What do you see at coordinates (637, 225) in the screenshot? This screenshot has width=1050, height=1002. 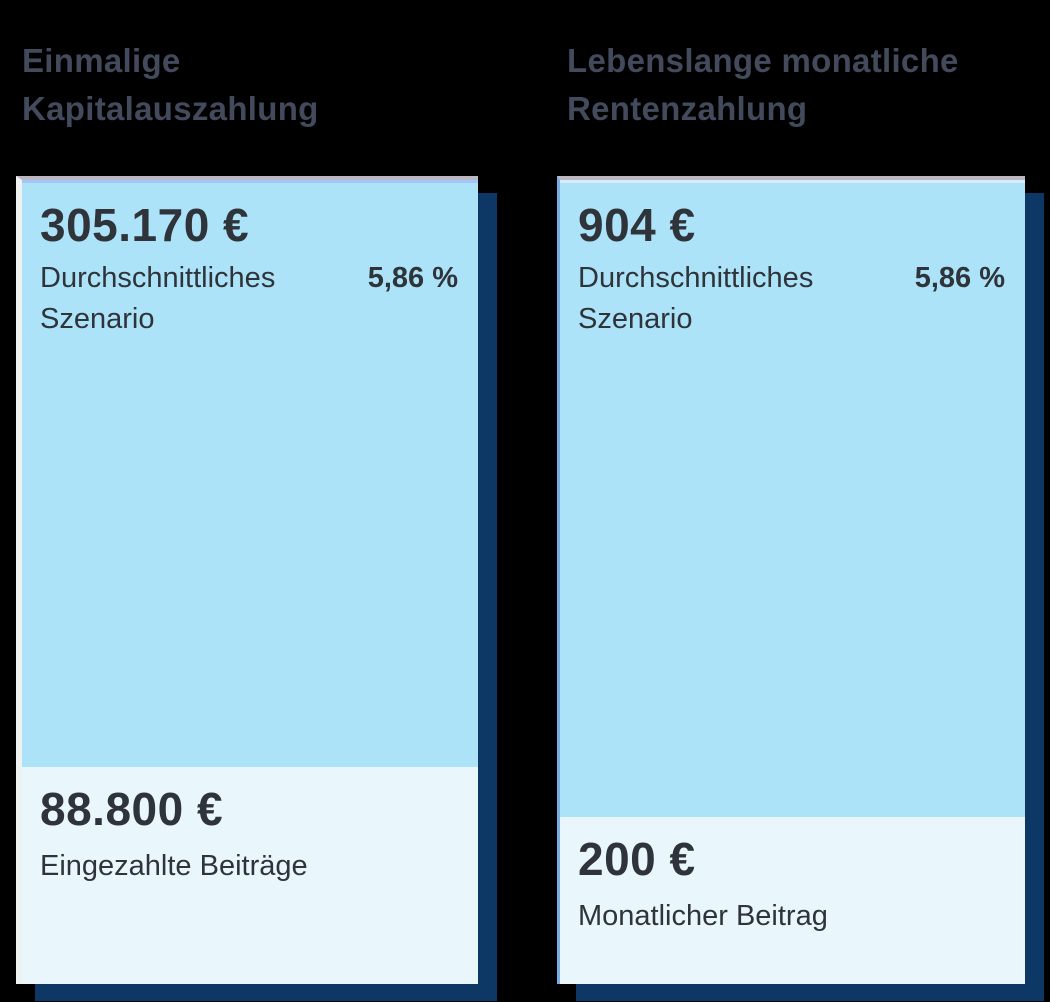 I see `main-value: 904 €` at bounding box center [637, 225].